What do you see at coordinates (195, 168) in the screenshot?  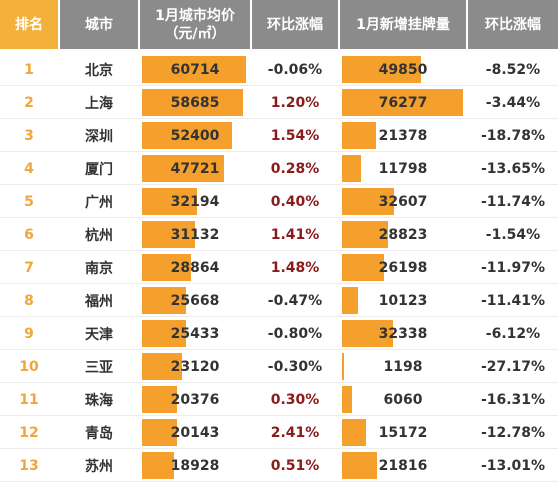 I see `price-value: 47721` at bounding box center [195, 168].